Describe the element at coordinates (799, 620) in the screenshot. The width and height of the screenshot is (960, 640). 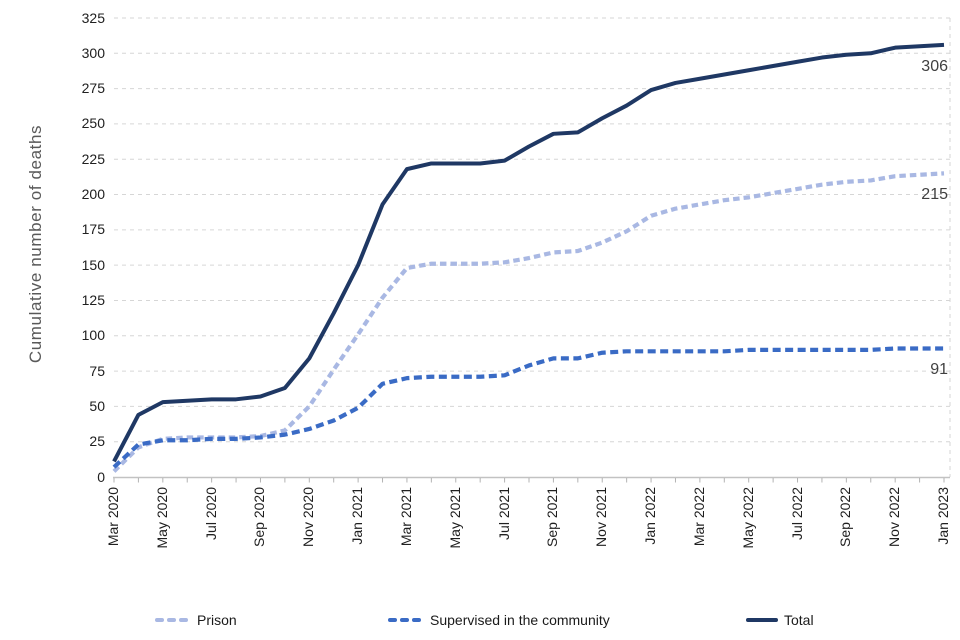
I see `legend-label: Total` at that location.